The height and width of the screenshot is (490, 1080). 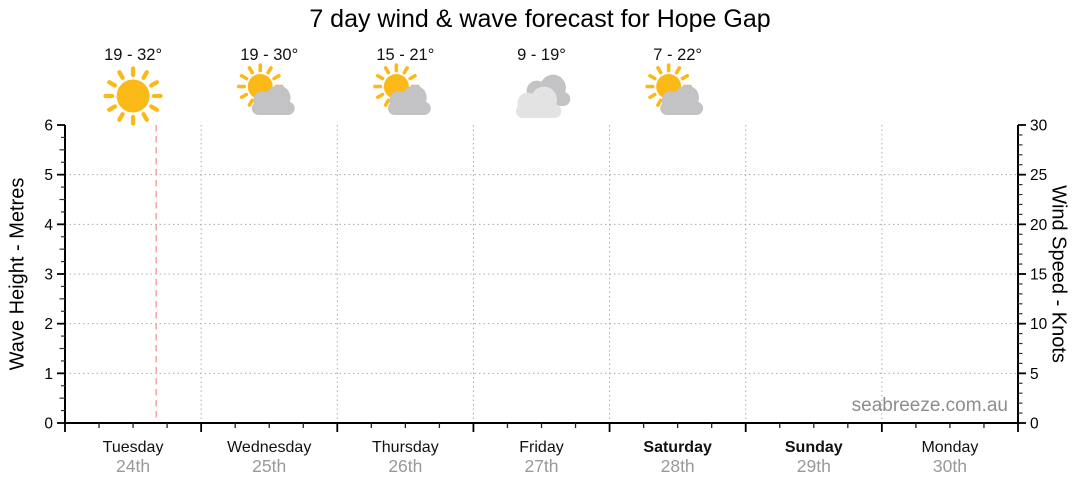 What do you see at coordinates (48, 374) in the screenshot?
I see `y-left-tick-label: 1` at bounding box center [48, 374].